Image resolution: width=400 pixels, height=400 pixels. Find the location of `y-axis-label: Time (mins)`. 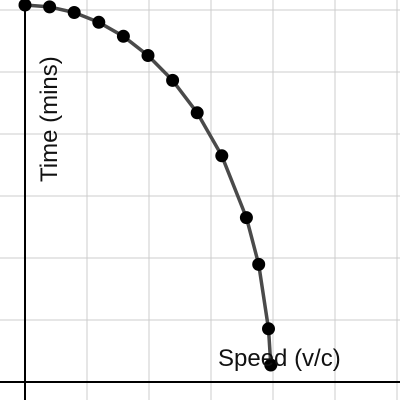

y-axis-label: Time (mins) is located at coordinates (49, 119).